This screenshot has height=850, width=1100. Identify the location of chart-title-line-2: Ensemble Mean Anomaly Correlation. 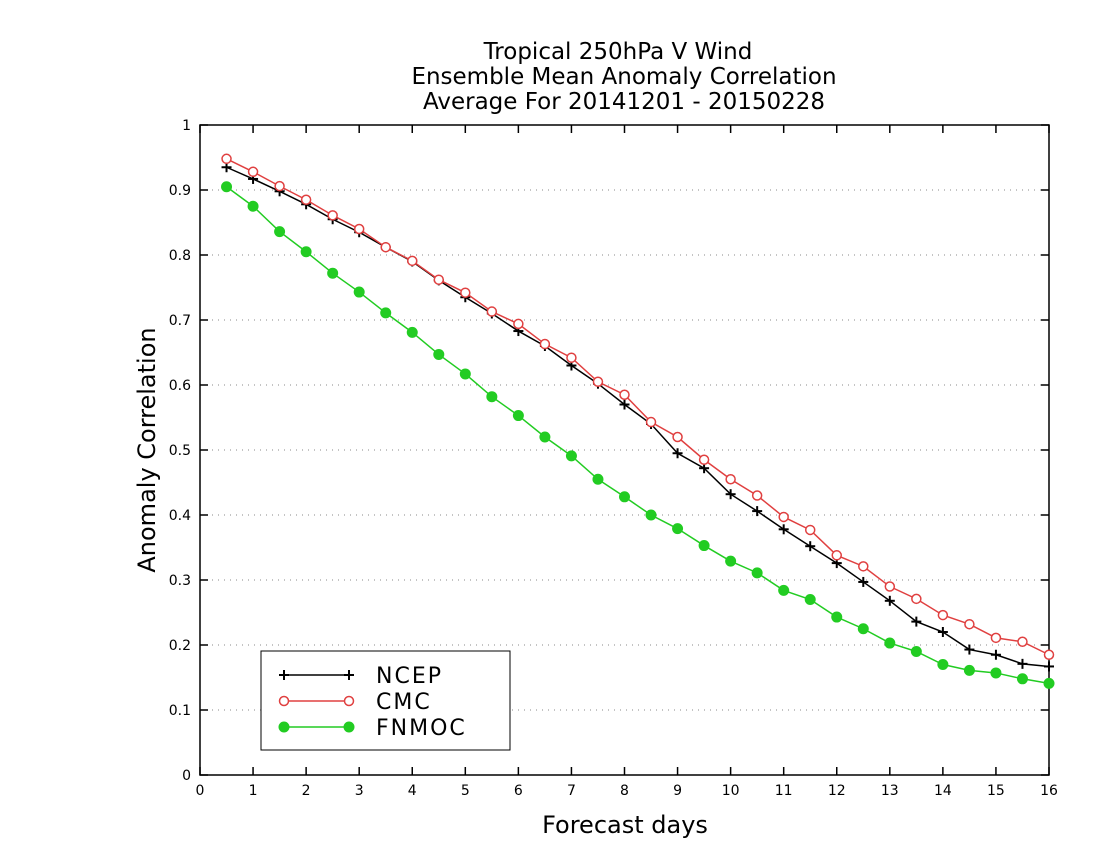
(623, 77).